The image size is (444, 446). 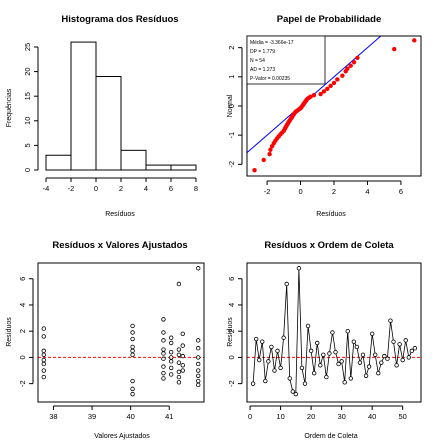 What do you see at coordinates (311, 416) in the screenshot?
I see `x-tick-label: 20` at bounding box center [311, 416].